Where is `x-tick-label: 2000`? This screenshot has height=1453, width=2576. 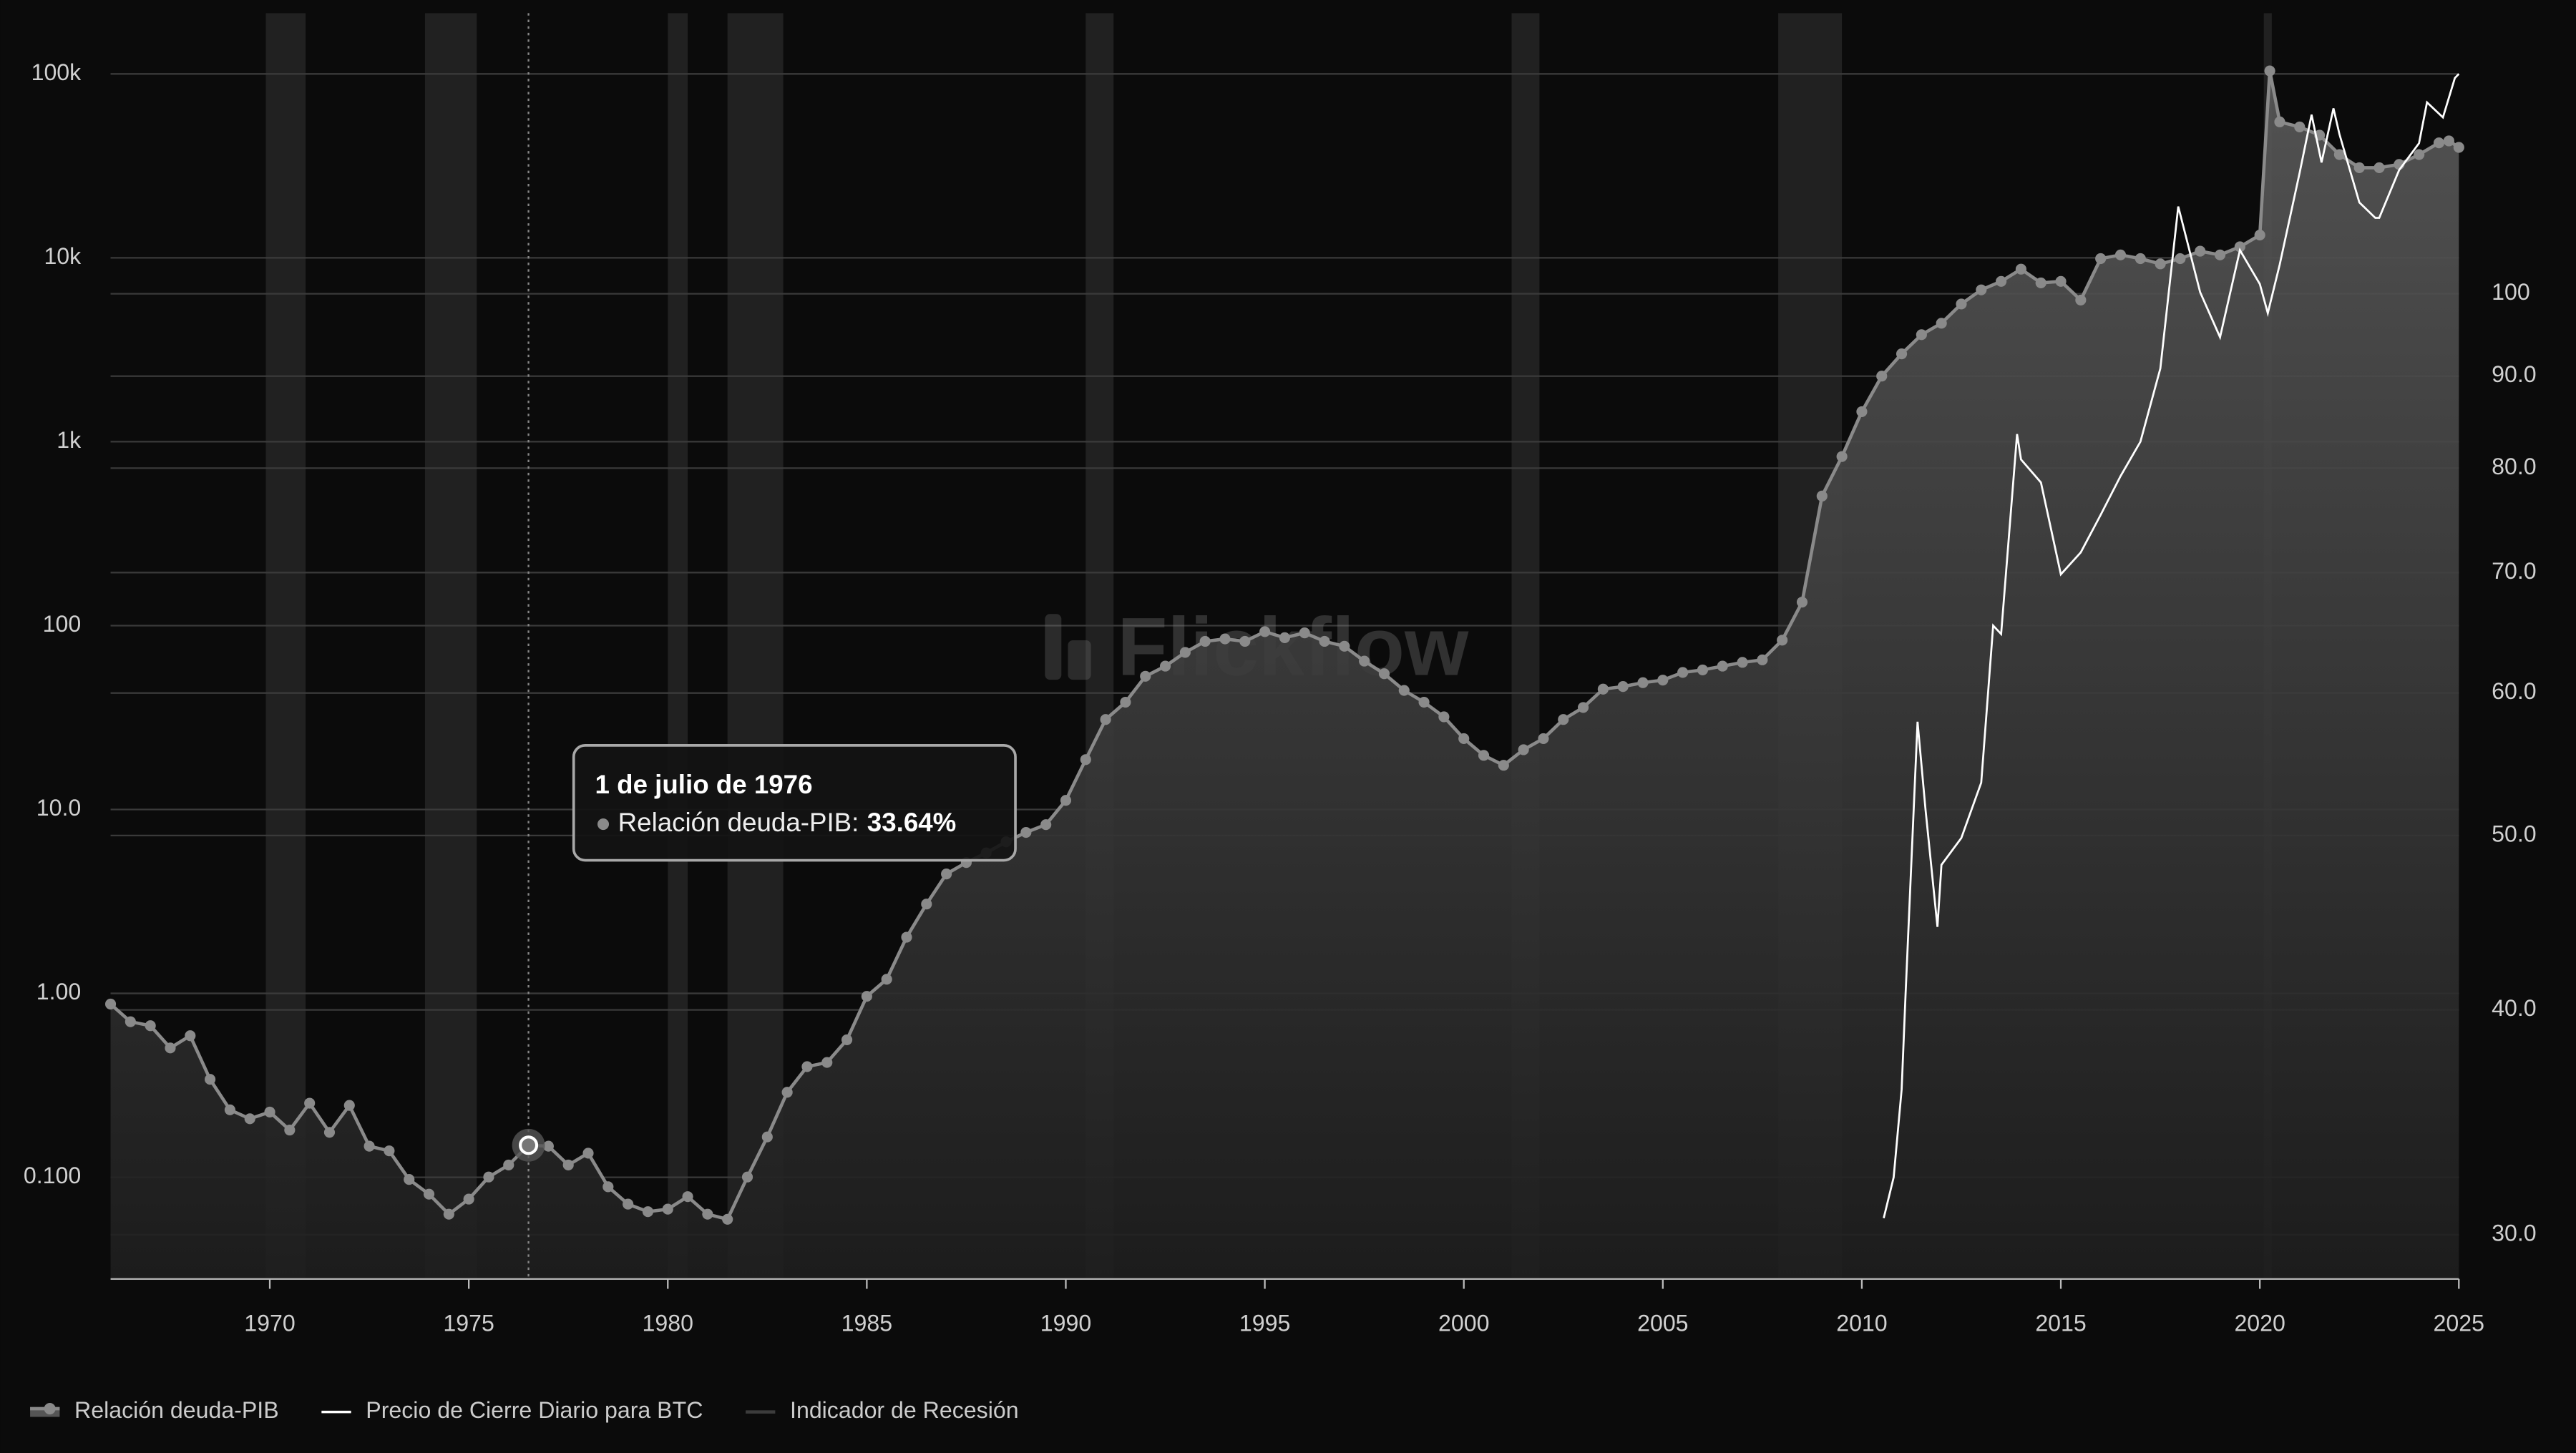
x-tick-label: 2000 is located at coordinates (1463, 1323).